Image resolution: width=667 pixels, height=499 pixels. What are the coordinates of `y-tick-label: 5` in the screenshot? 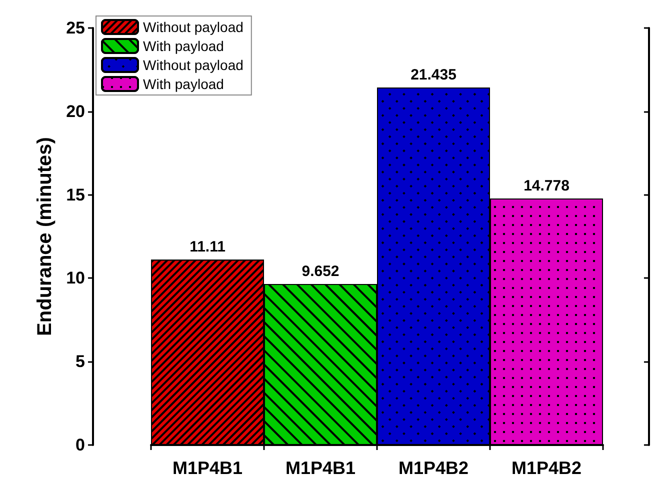 It's located at (80, 362).